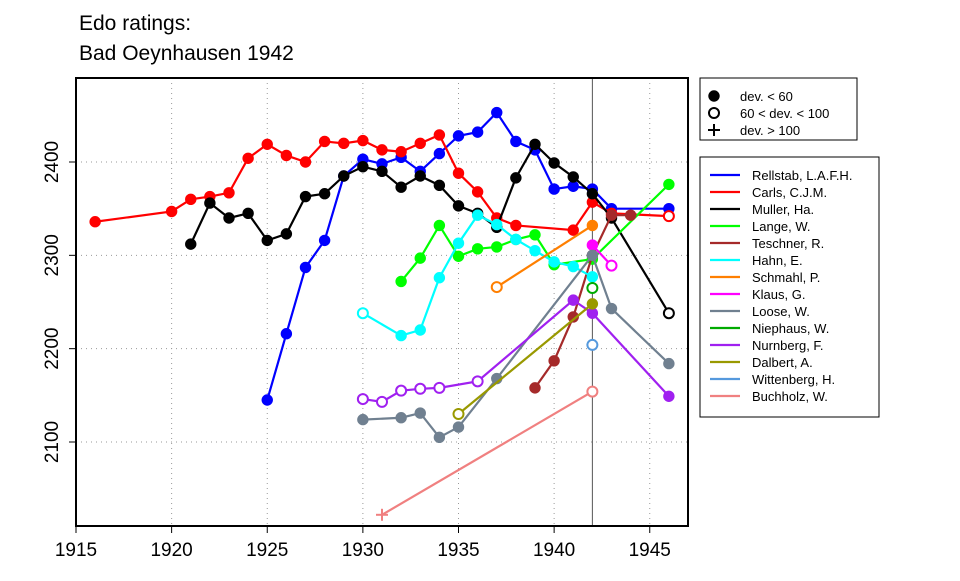 The width and height of the screenshot is (960, 581). What do you see at coordinates (782, 362) in the screenshot?
I see `legend-entry-label: Dalbert, A.` at bounding box center [782, 362].